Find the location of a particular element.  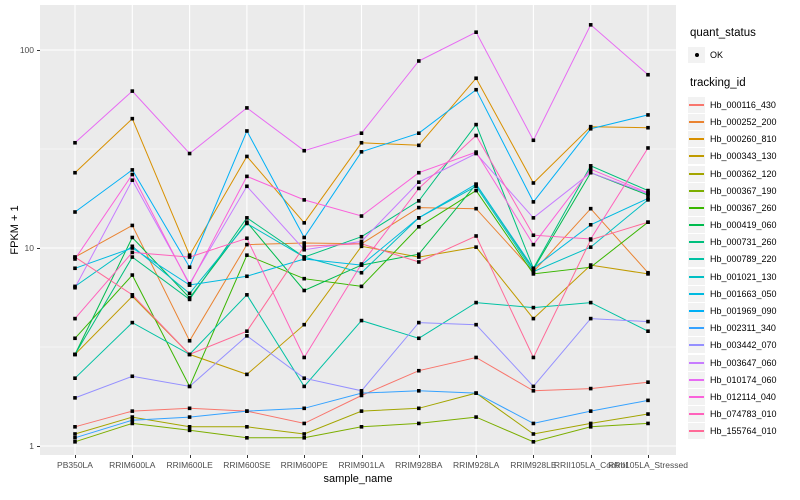

y-tick-label: 1 is located at coordinates (31, 446).